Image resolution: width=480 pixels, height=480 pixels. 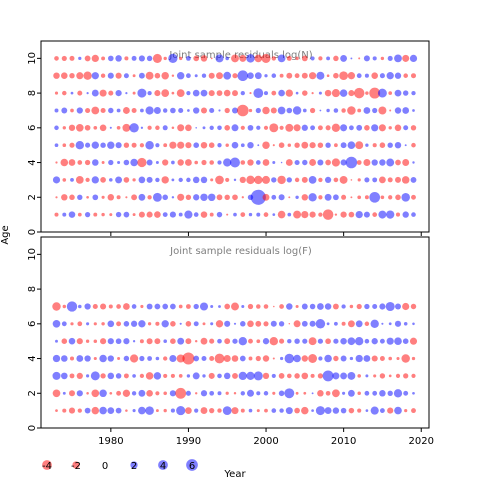 I want to click on panel-title: Joint sample residuals log(N), so click(x=240, y=55).